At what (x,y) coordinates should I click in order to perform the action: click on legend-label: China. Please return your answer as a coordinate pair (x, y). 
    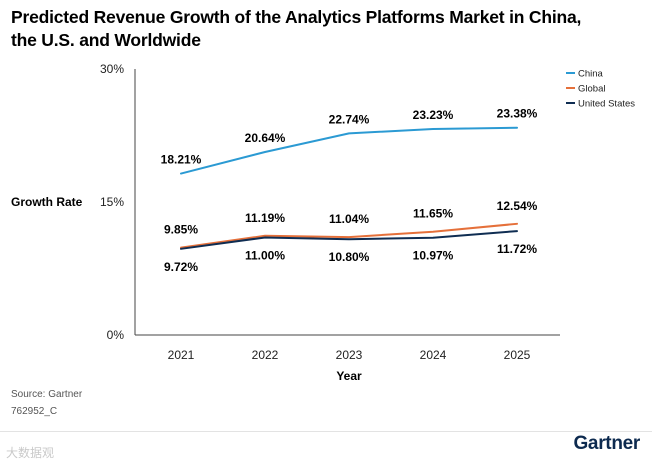
    Looking at the image, I should click on (591, 74).